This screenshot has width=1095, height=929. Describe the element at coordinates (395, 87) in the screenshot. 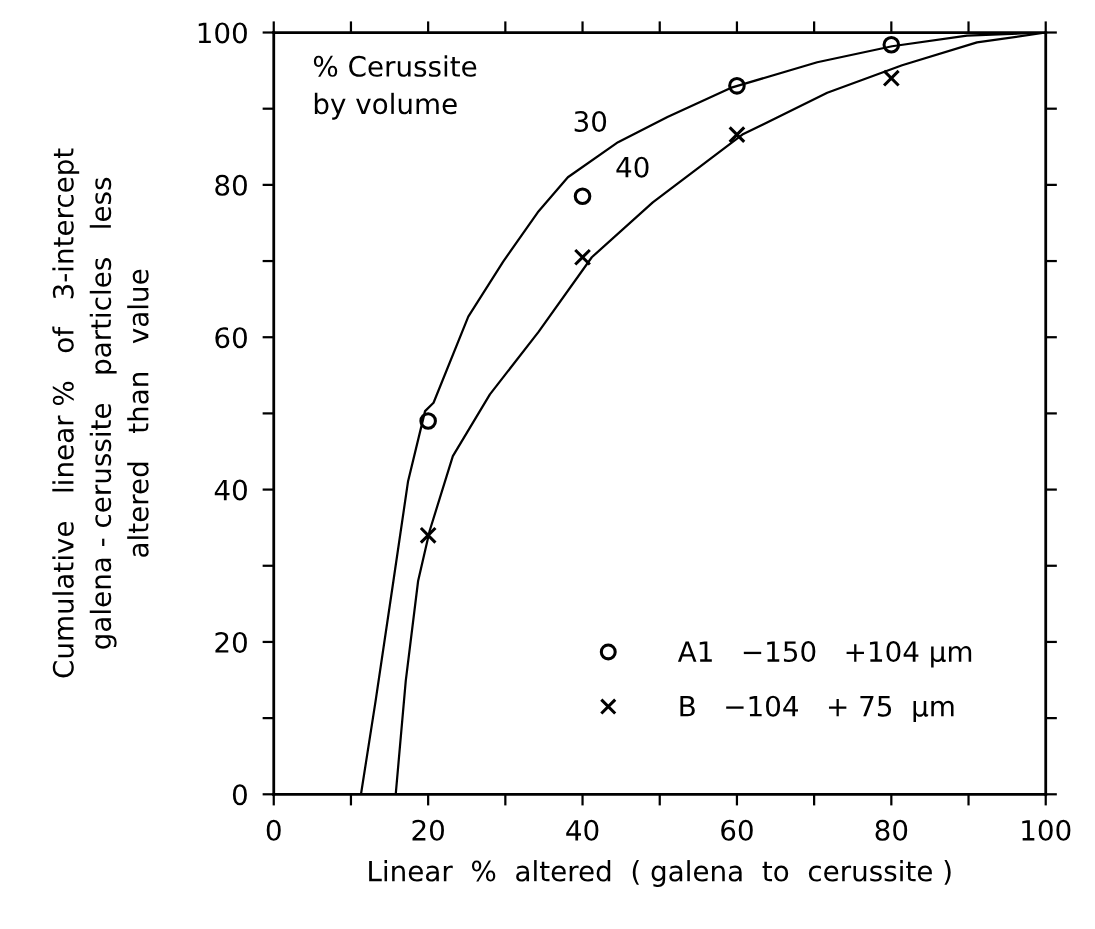

I see `annotation: % Cerussite by volume` at that location.